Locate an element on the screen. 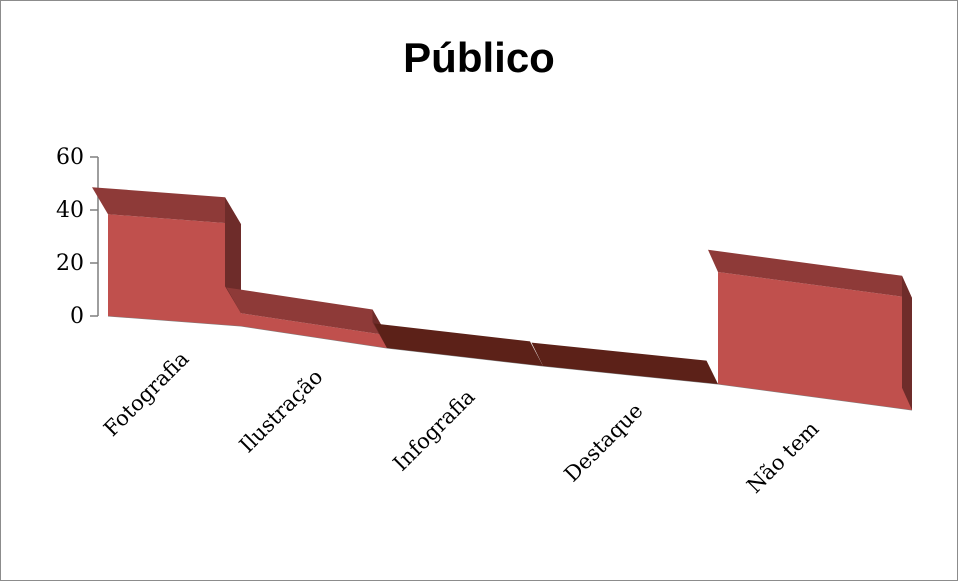 The height and width of the screenshot is (581, 958). bar-infografia is located at coordinates (458, 344).